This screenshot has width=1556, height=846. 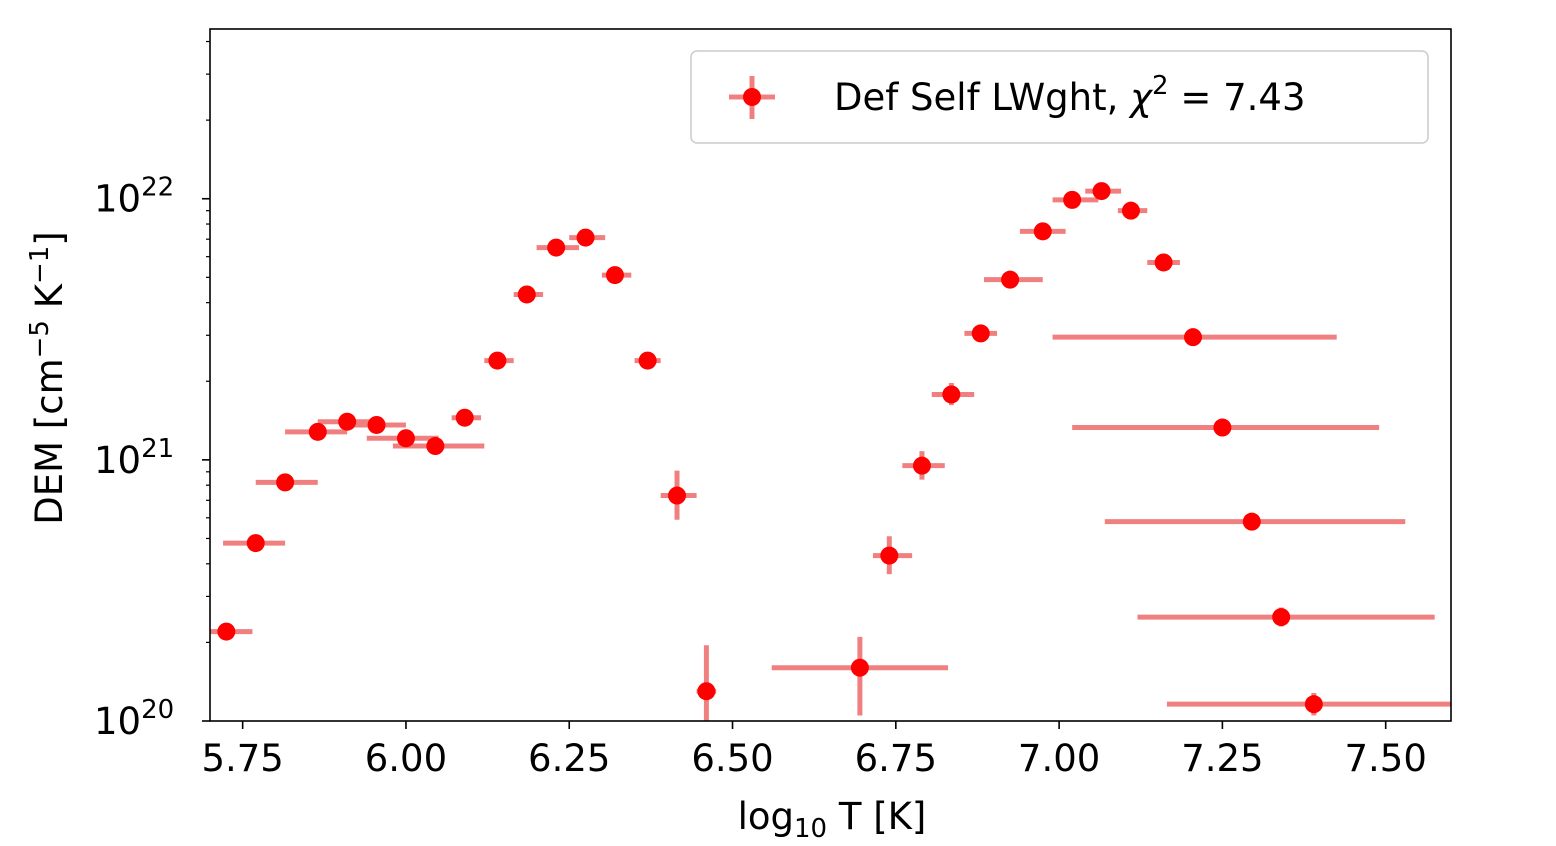 I want to click on x-axis-title: log10 T [K], so click(x=832, y=819).